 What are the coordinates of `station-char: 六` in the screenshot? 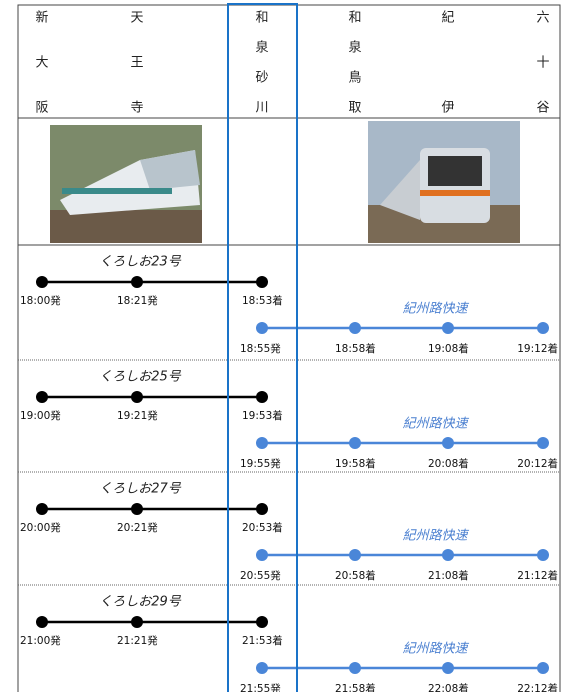 It's located at (542, 18).